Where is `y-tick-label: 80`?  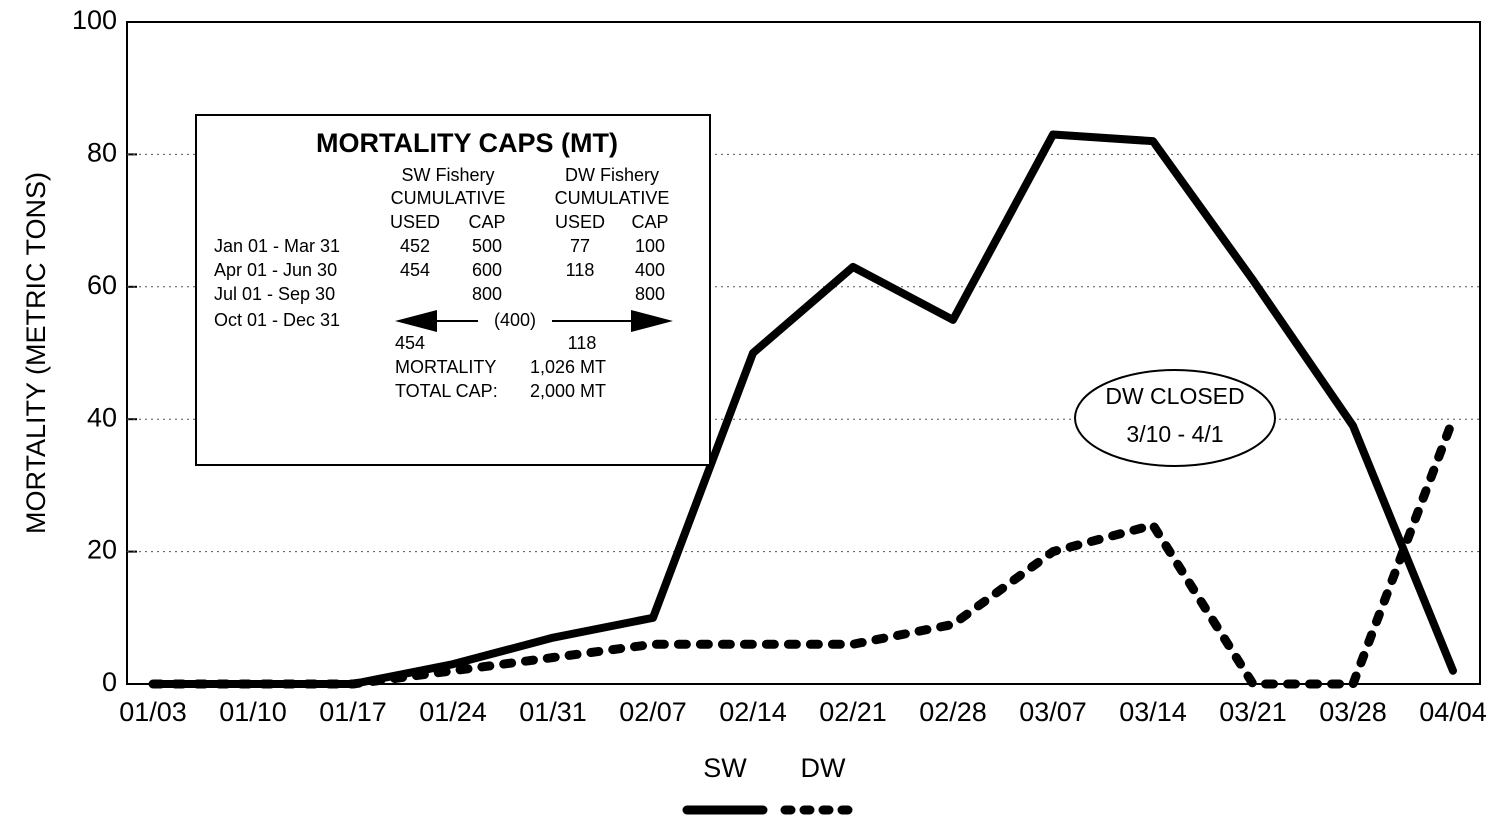
y-tick-label: 80 is located at coordinates (102, 153).